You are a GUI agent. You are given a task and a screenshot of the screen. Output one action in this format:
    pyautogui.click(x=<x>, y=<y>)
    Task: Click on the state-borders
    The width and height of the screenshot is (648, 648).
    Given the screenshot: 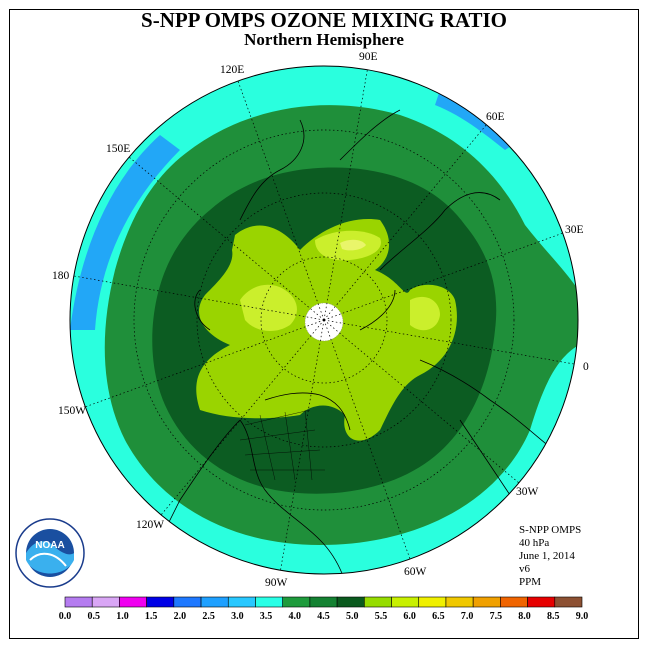 What is the action you would take?
    pyautogui.click(x=282, y=445)
    